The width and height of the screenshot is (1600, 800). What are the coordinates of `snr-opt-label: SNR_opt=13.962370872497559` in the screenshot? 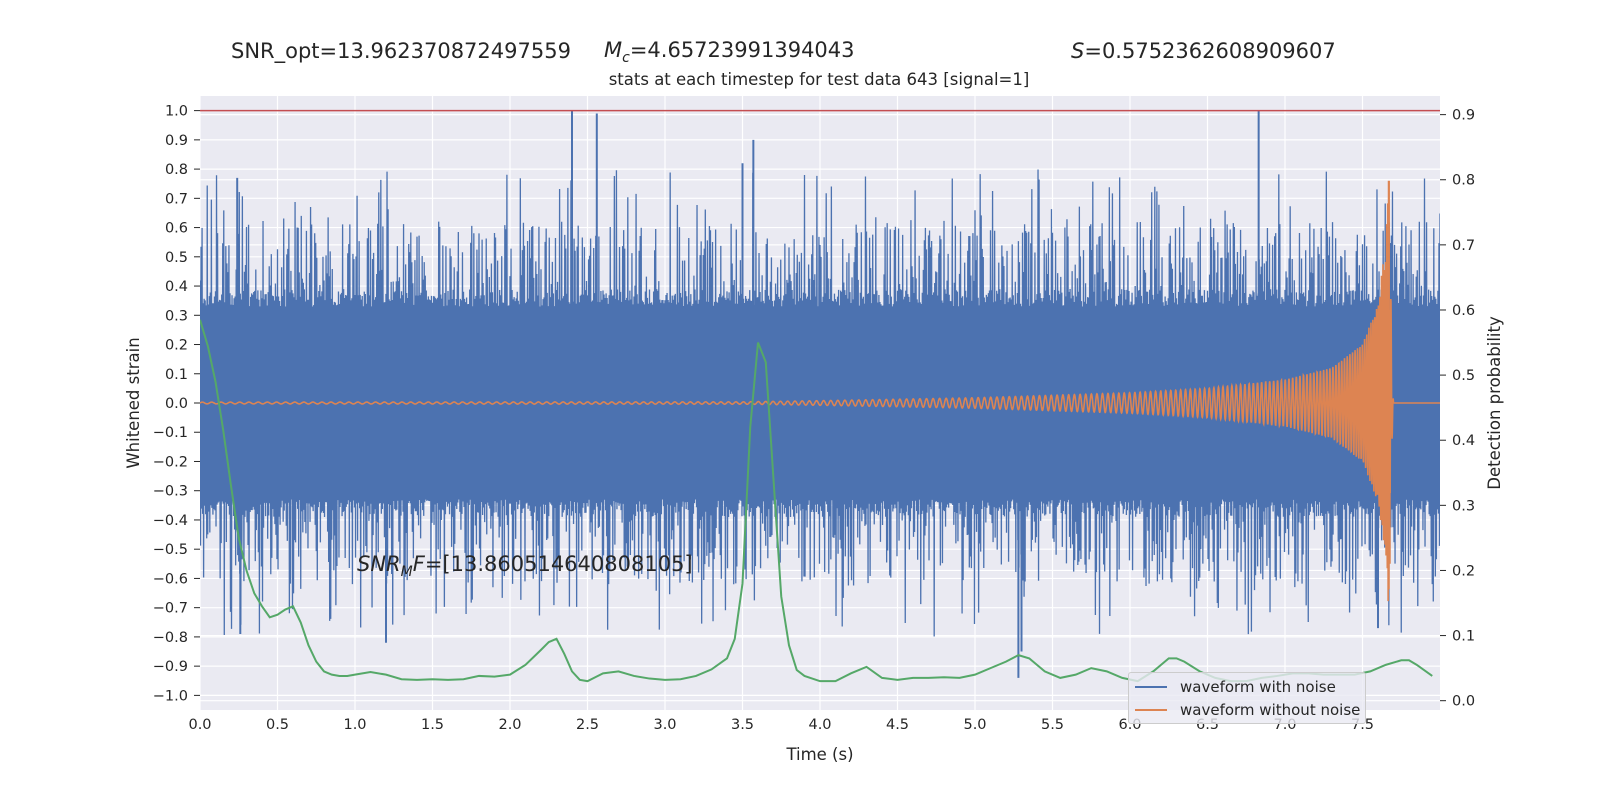 It's located at (401, 51).